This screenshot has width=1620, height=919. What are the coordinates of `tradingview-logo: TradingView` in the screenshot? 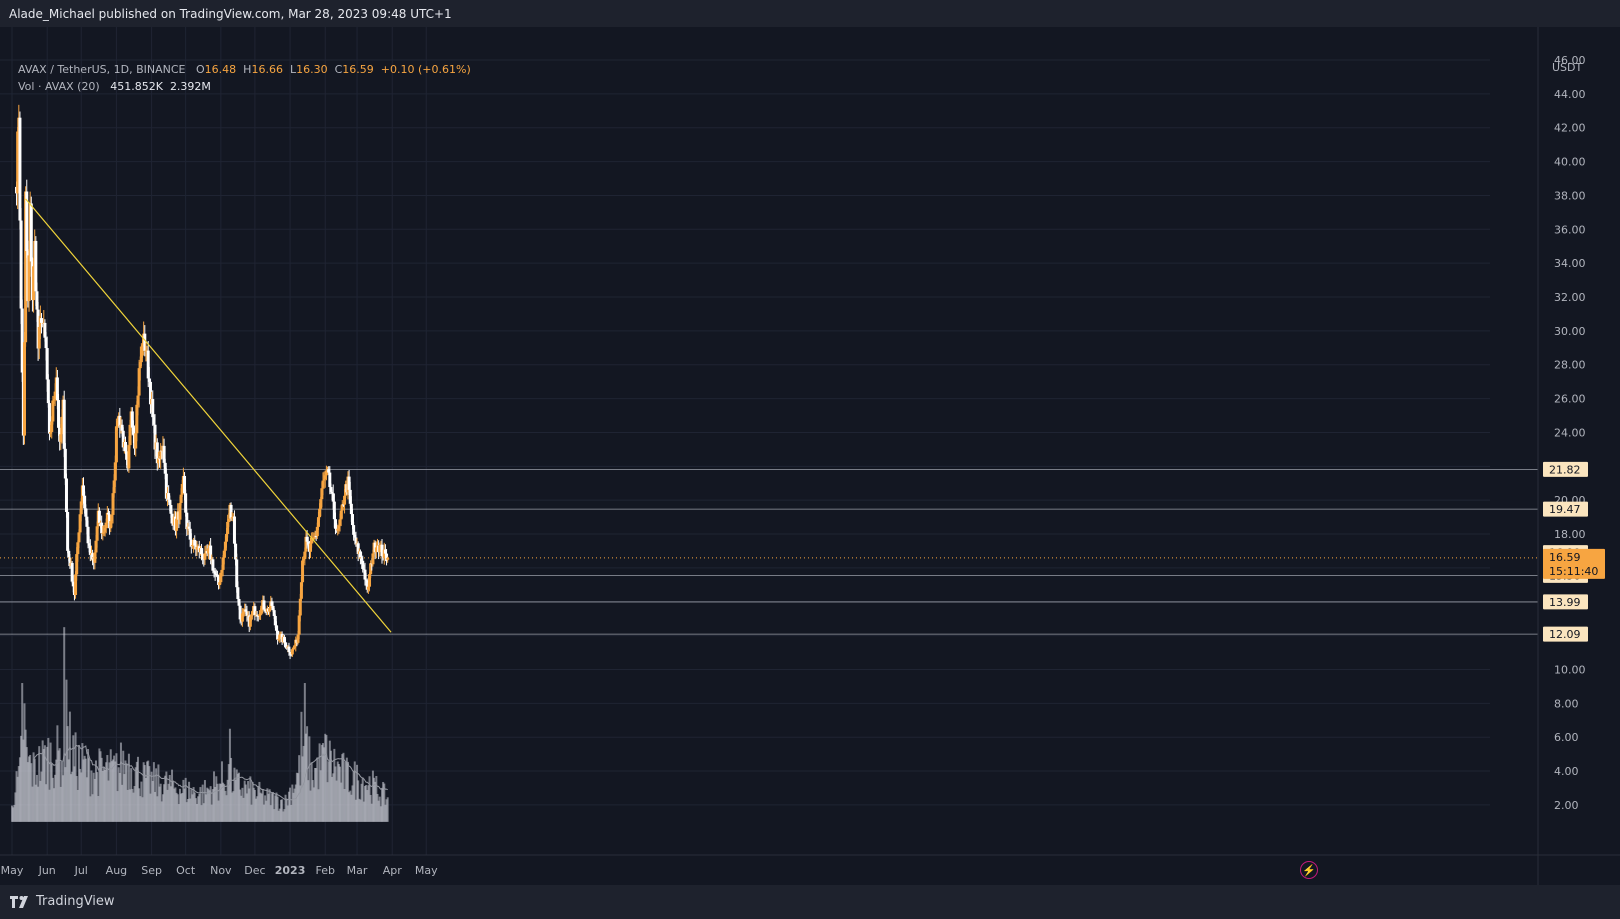 It's located at (62, 901).